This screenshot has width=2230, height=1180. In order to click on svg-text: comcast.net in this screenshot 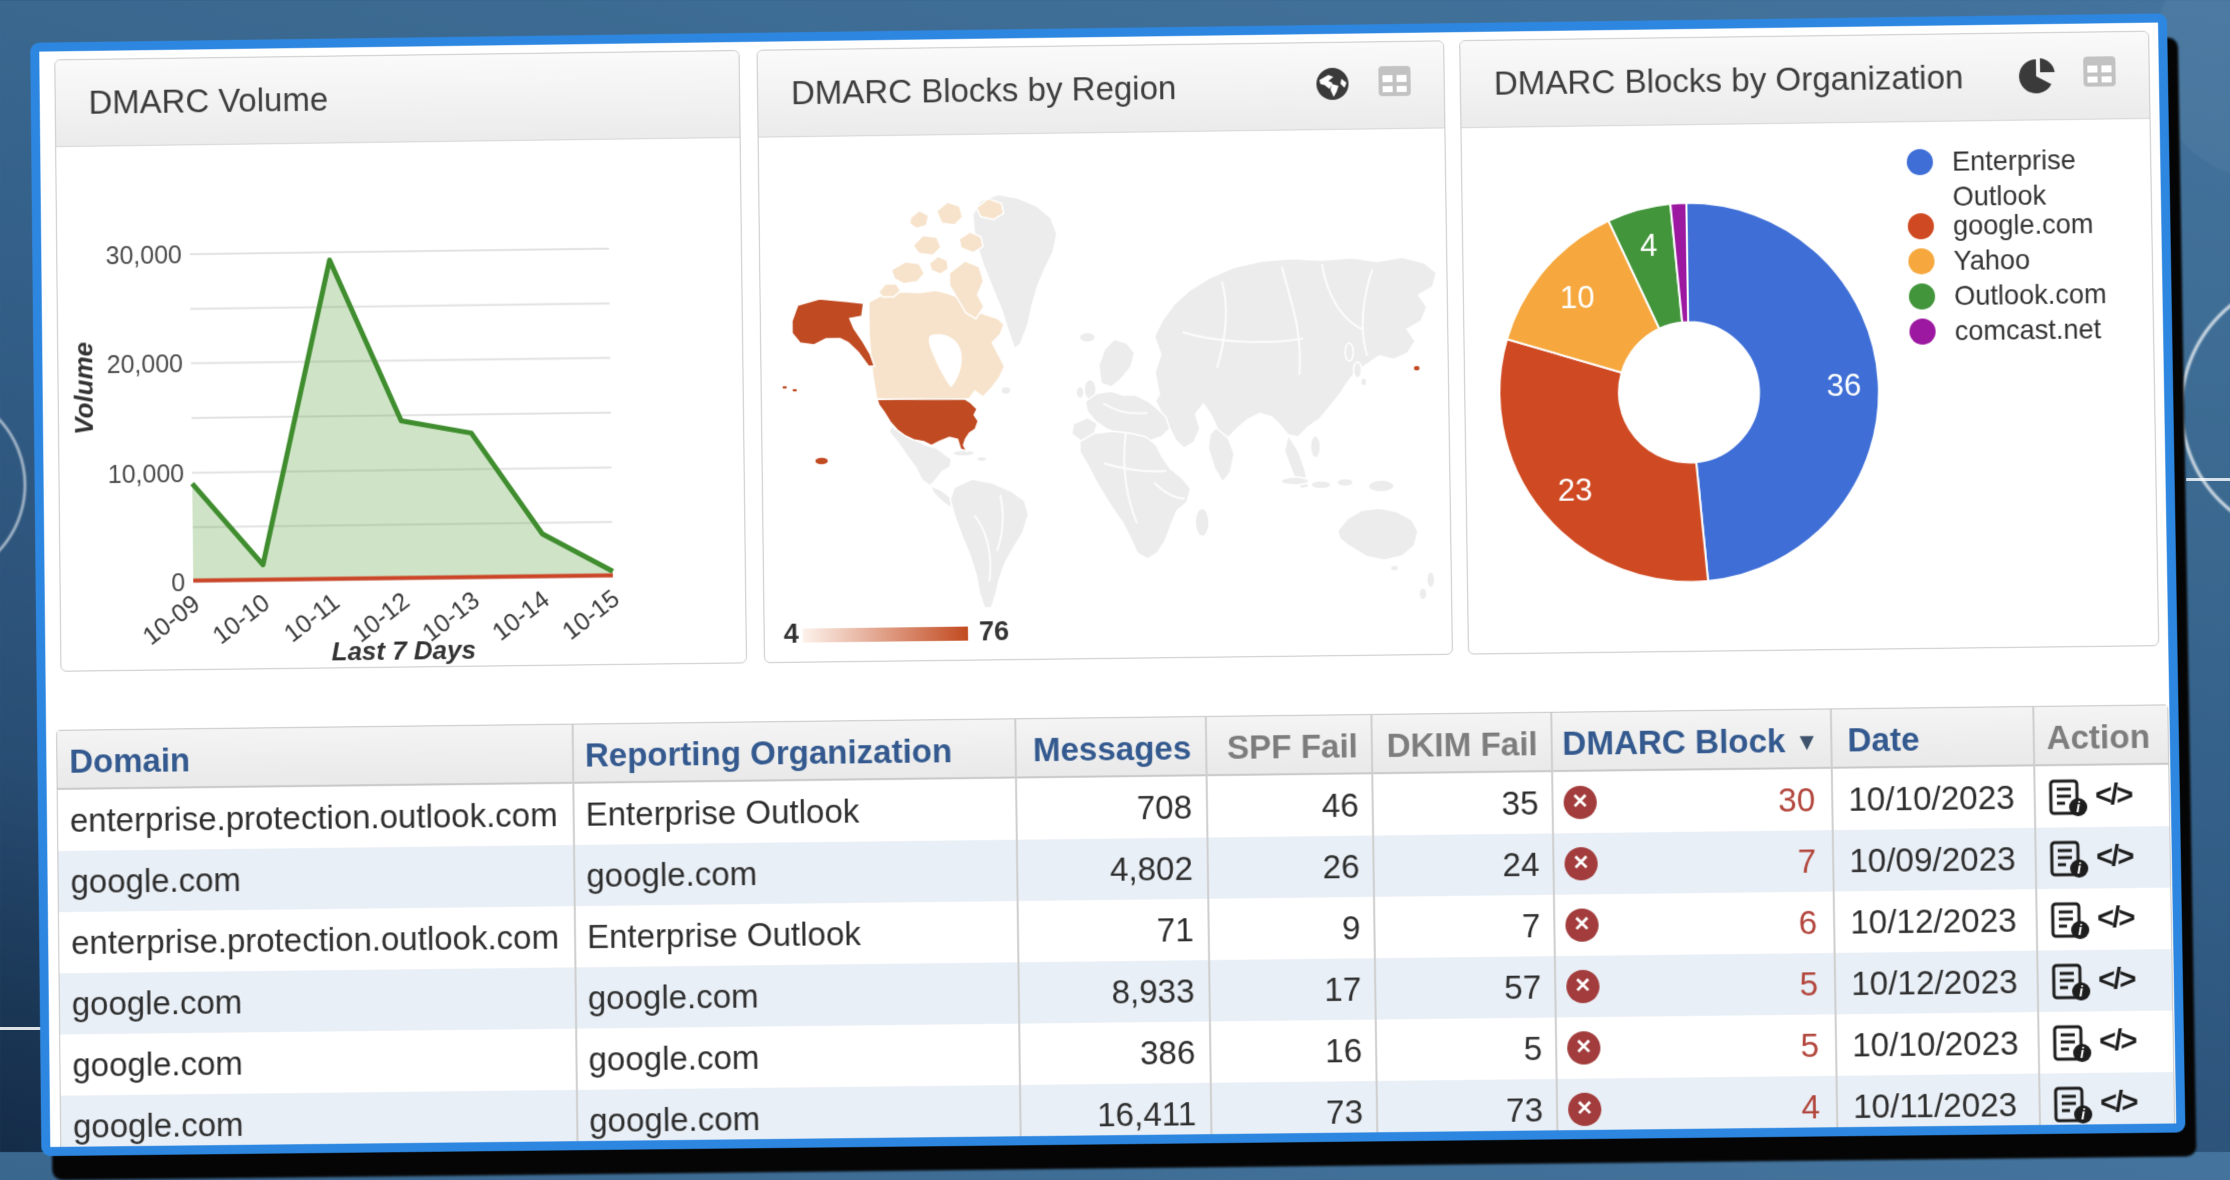, I will do `click(2027, 330)`.